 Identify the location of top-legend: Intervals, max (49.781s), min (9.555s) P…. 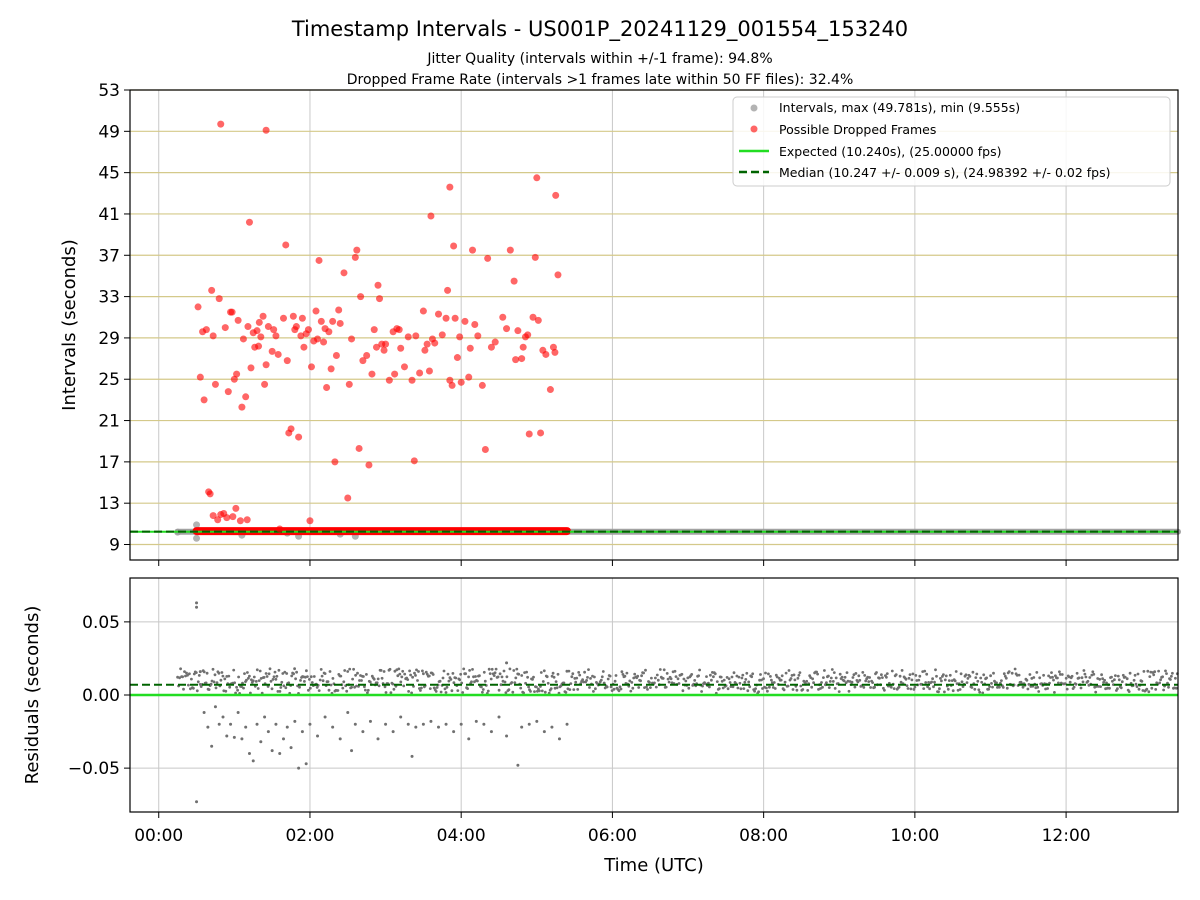
(951, 141).